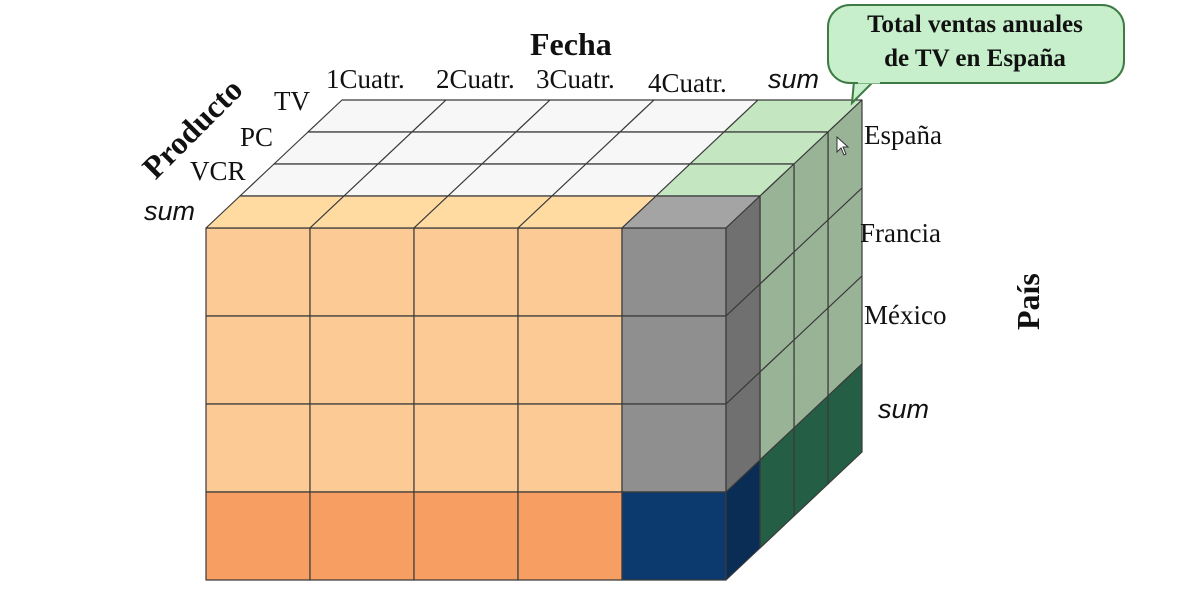 The height and width of the screenshot is (614, 1178). What do you see at coordinates (365, 79) in the screenshot?
I see `quarter-label-1: 1Cuatr.` at bounding box center [365, 79].